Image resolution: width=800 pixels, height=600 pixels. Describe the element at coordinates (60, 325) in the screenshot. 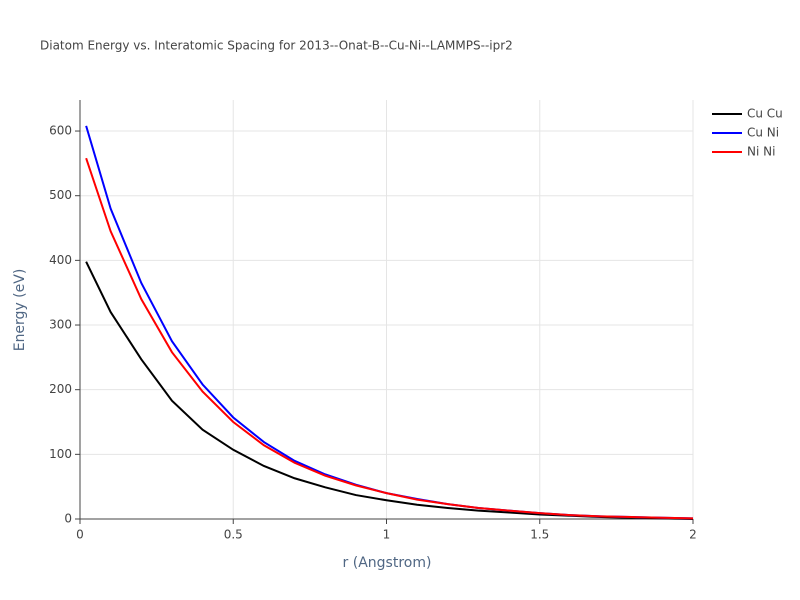

I see `y-tick-label: 300` at that location.